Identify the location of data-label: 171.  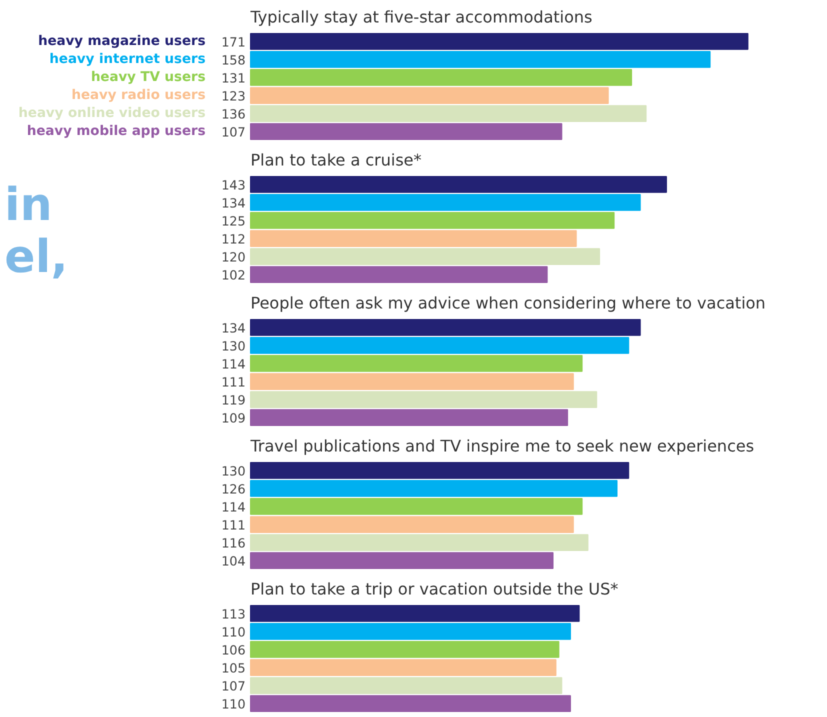
(233, 42).